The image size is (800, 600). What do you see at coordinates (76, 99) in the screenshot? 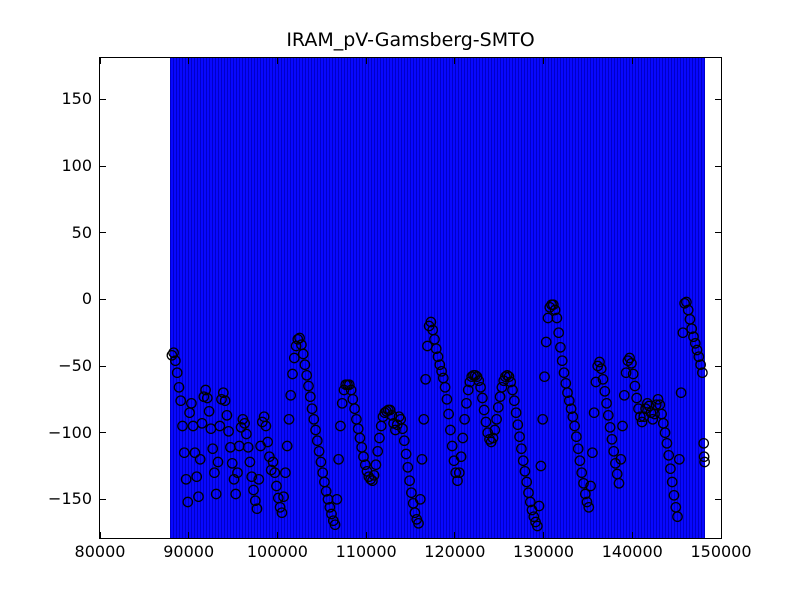
I see `y-tick-label: 150` at bounding box center [76, 99].